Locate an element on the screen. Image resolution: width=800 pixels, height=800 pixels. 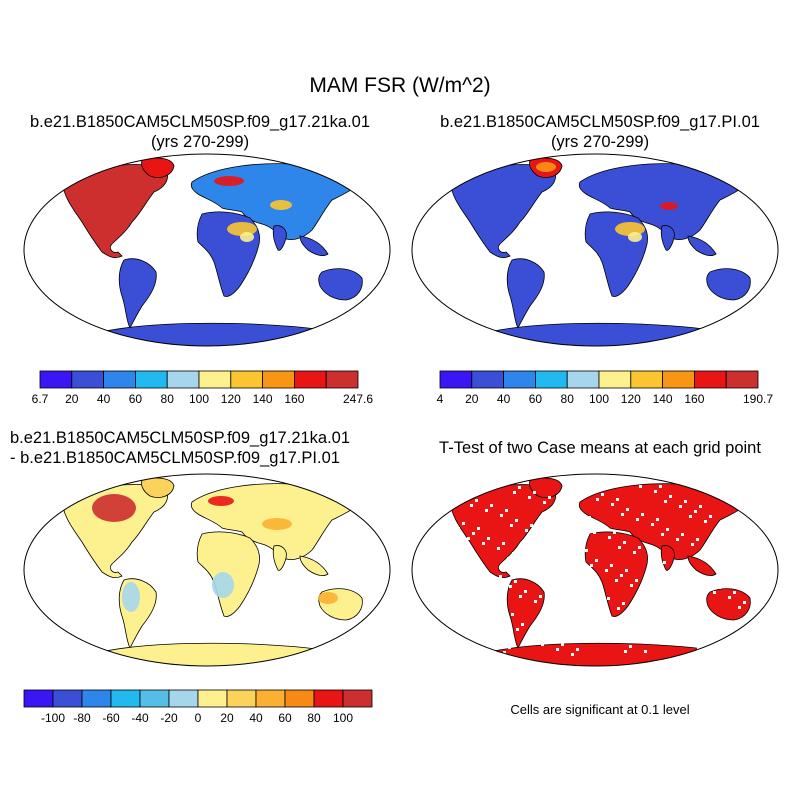
landmass-africa is located at coordinates (616, 574).